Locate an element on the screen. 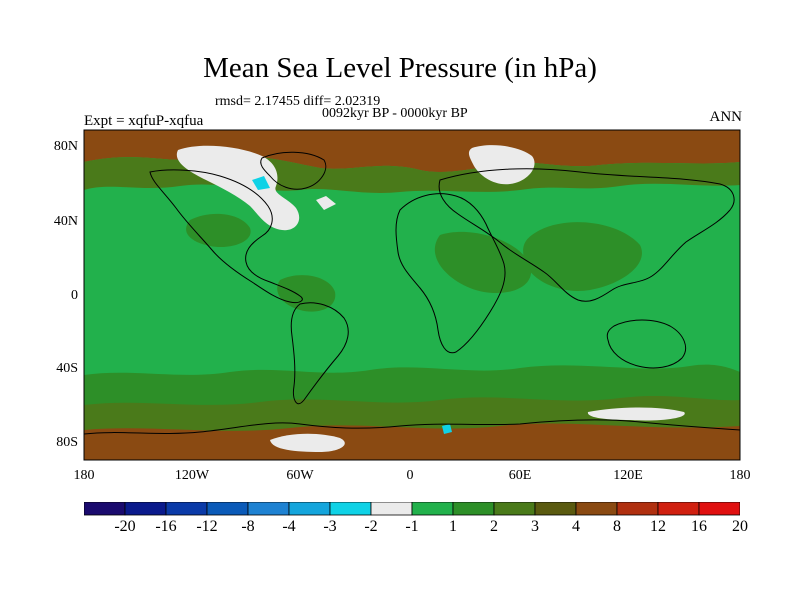  experiment-label: Expt = xqfuP-xqfua is located at coordinates (144, 121).